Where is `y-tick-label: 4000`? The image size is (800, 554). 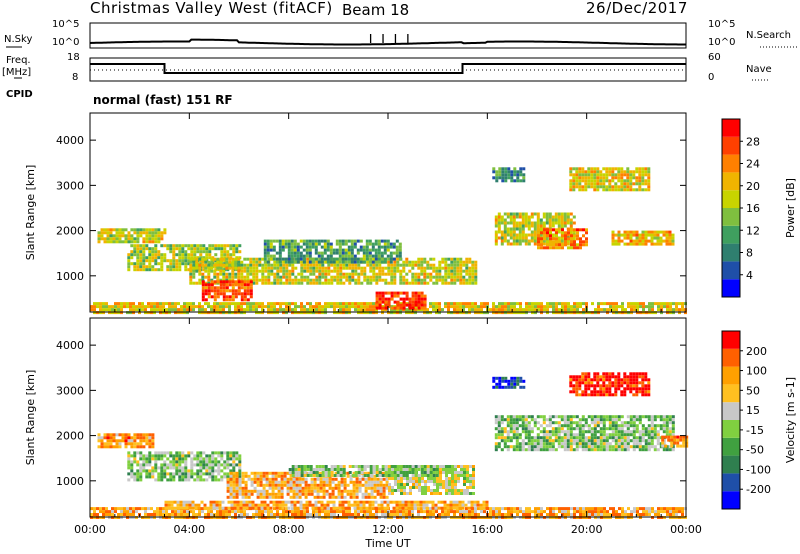 y-tick-label: 4000 is located at coordinates (70, 140).